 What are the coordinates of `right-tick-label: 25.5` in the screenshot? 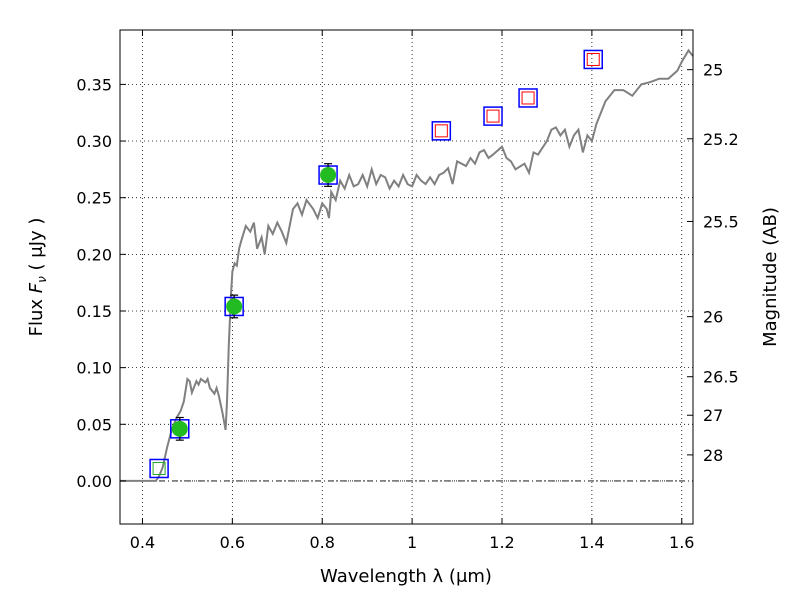 It's located at (721, 221).